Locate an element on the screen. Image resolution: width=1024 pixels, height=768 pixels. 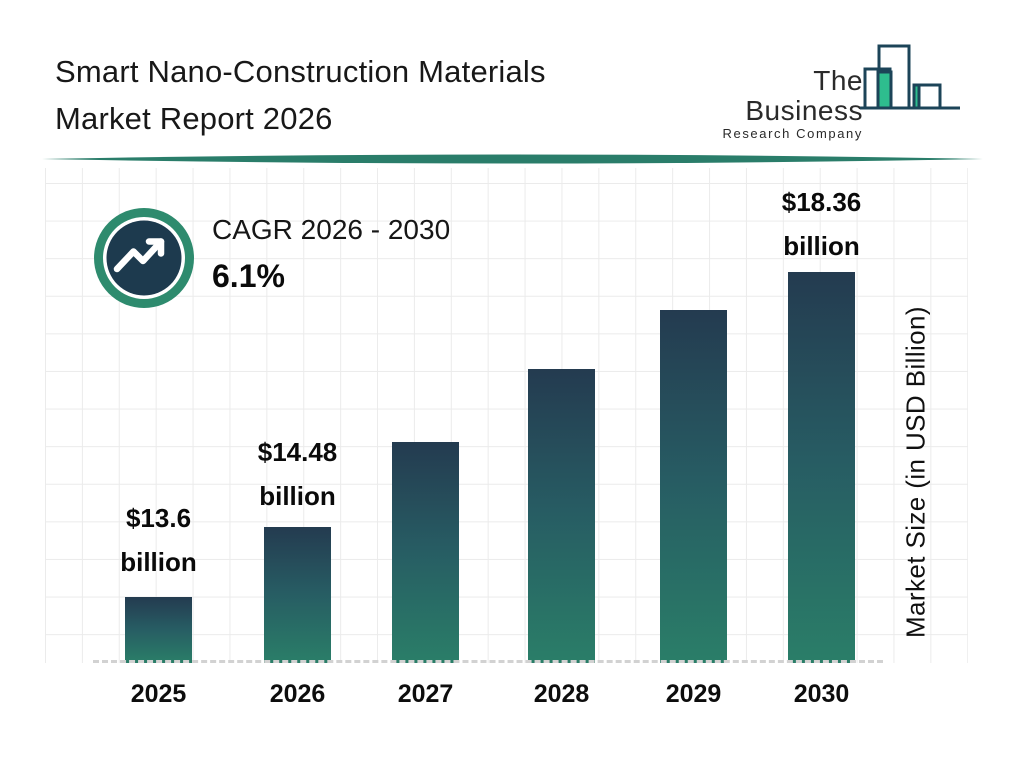
value-label-2030: $18.36 billion is located at coordinates (821, 224).